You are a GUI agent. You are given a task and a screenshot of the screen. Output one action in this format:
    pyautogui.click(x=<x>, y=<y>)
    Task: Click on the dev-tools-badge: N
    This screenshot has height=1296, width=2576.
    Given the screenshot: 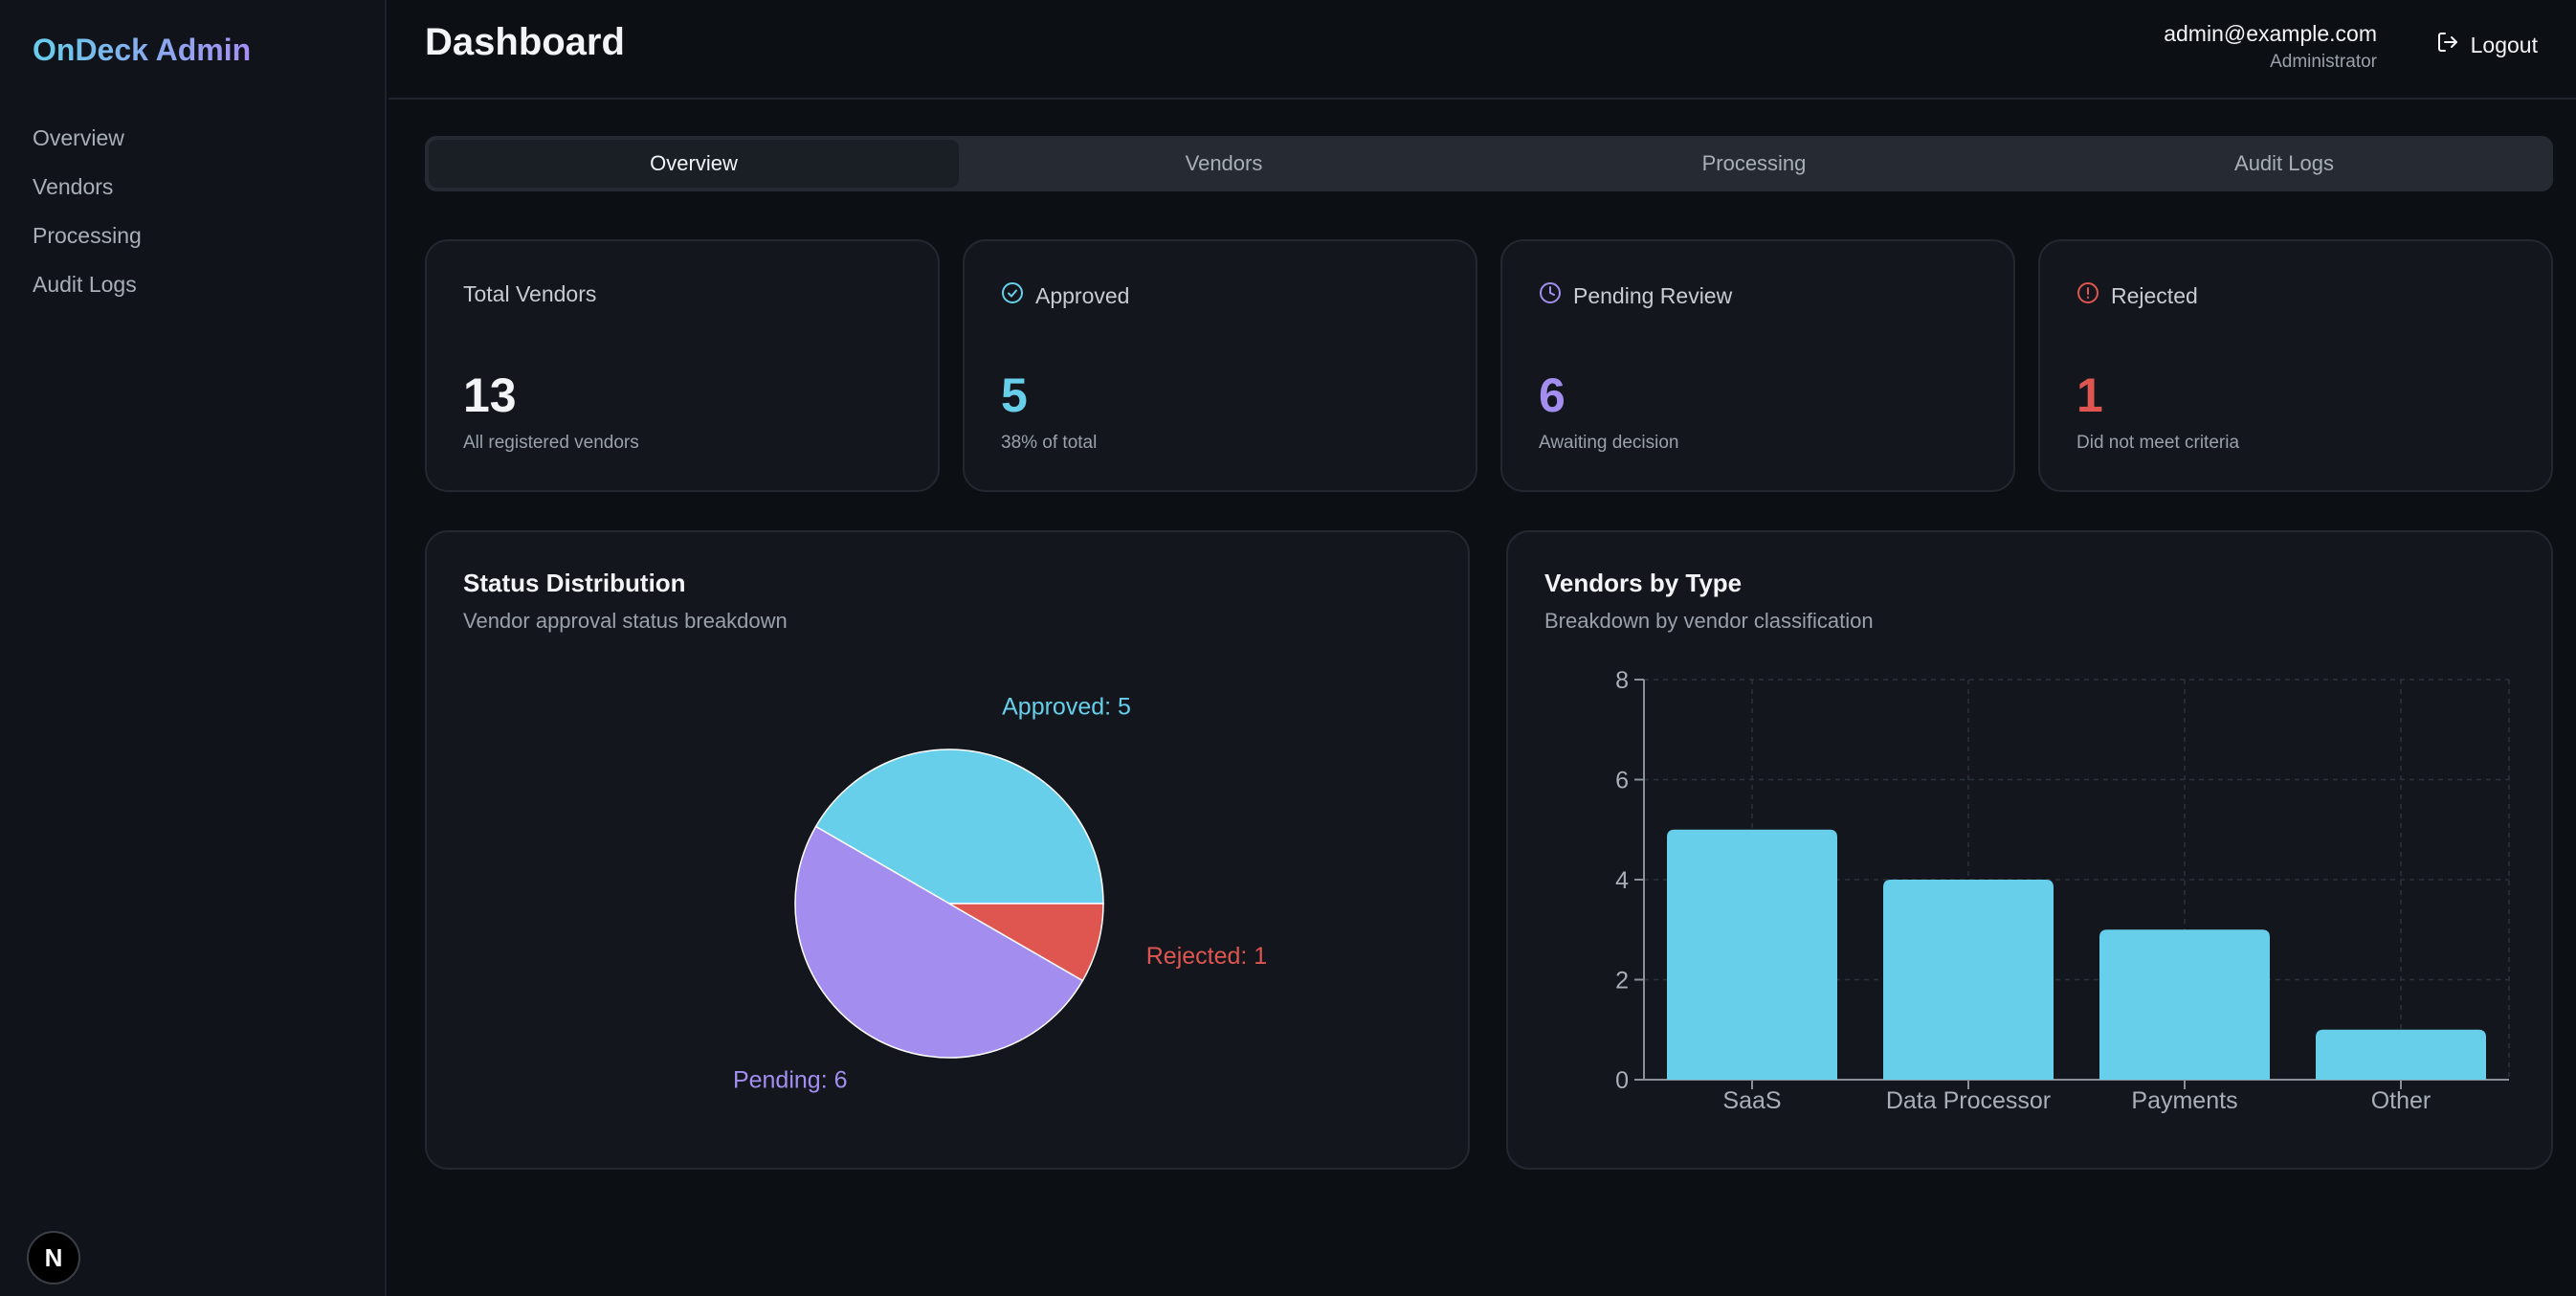 What is the action you would take?
    pyautogui.click(x=53, y=1258)
    